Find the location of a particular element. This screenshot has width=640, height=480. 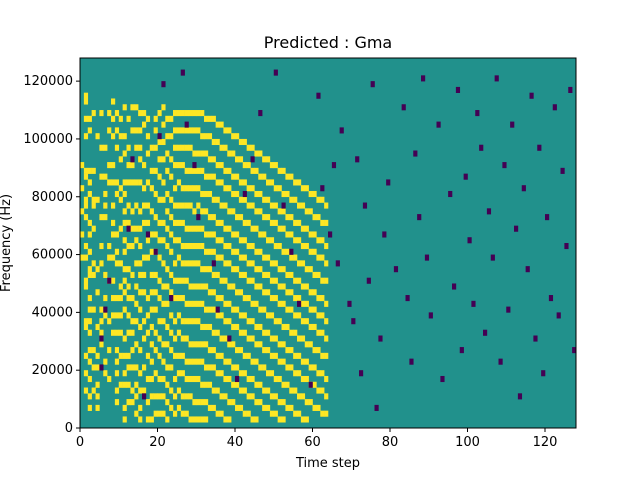

x-tick-label: 60 is located at coordinates (312, 442).